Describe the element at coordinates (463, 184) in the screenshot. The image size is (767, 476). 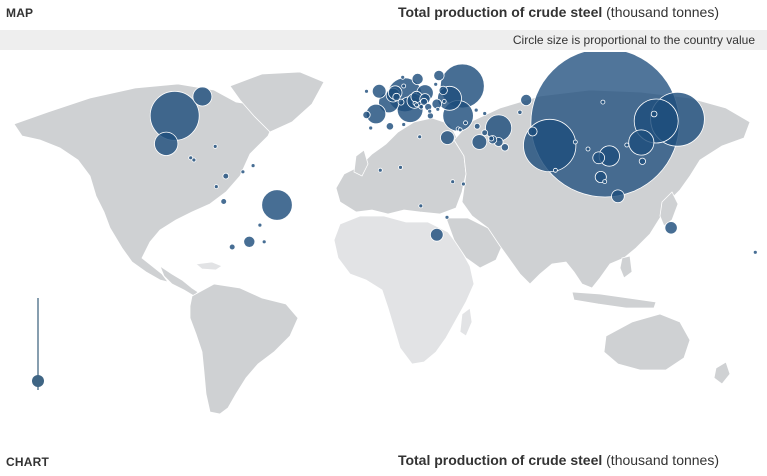
I see `bubble-kenya` at that location.